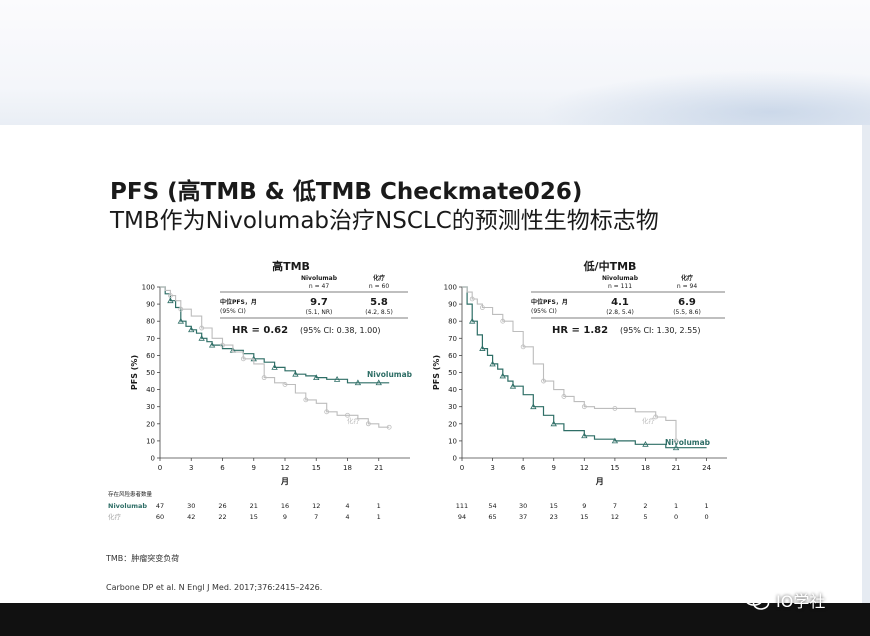 The height and width of the screenshot is (636, 870). What do you see at coordinates (620, 286) in the screenshot?
I see `table-header-nivolumab-n: n = 111` at bounding box center [620, 286].